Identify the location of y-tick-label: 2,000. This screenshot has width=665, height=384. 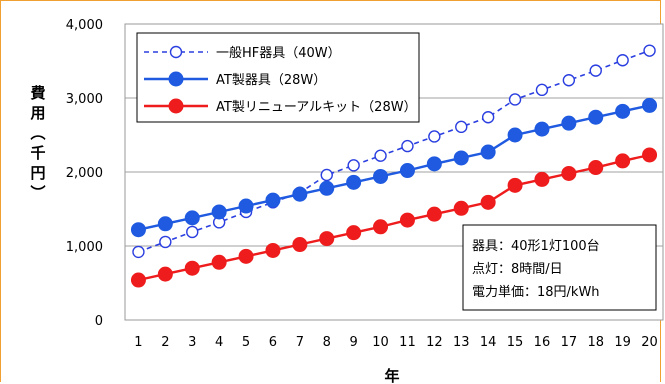
(84, 173).